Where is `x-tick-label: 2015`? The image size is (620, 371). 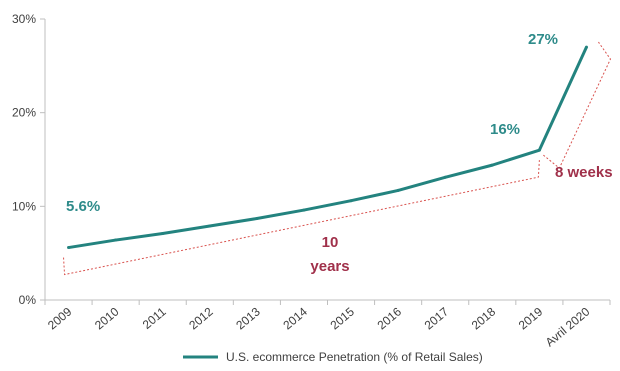
x-tick-label: 2015 is located at coordinates (343, 318).